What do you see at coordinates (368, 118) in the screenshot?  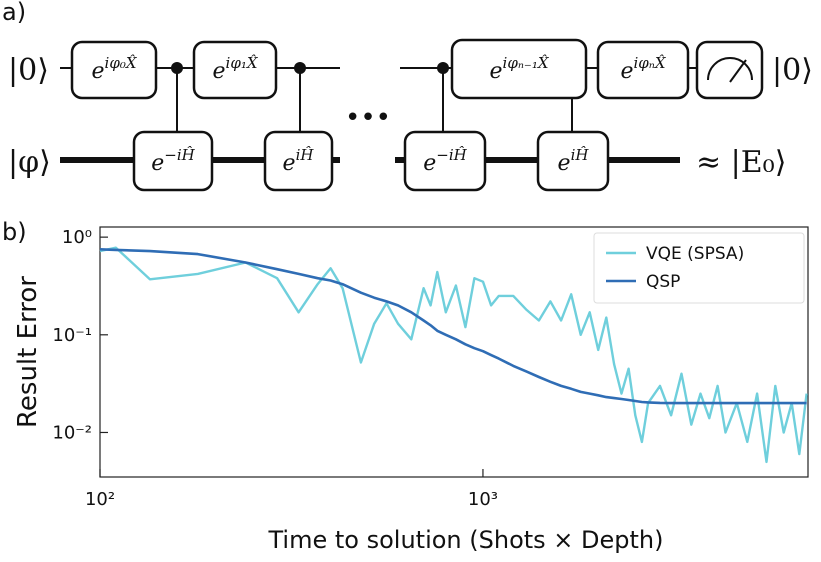 I see `ellipsis: •••` at bounding box center [368, 118].